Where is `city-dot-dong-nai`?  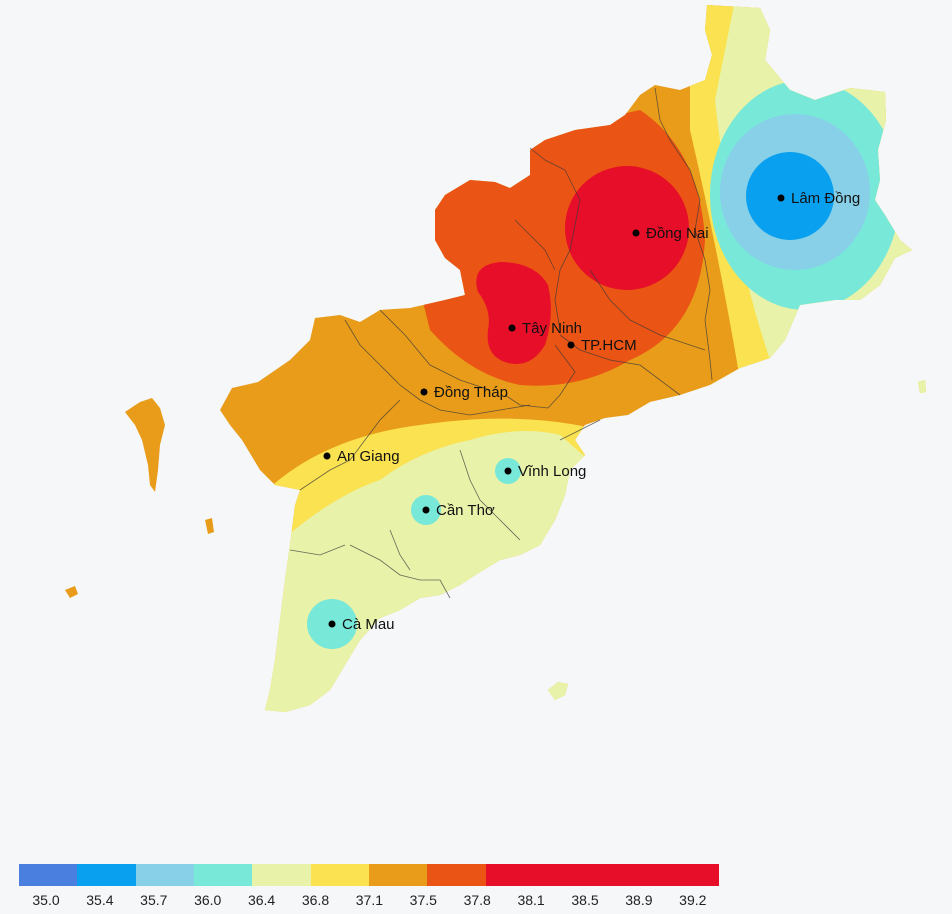 city-dot-dong-nai is located at coordinates (636, 233).